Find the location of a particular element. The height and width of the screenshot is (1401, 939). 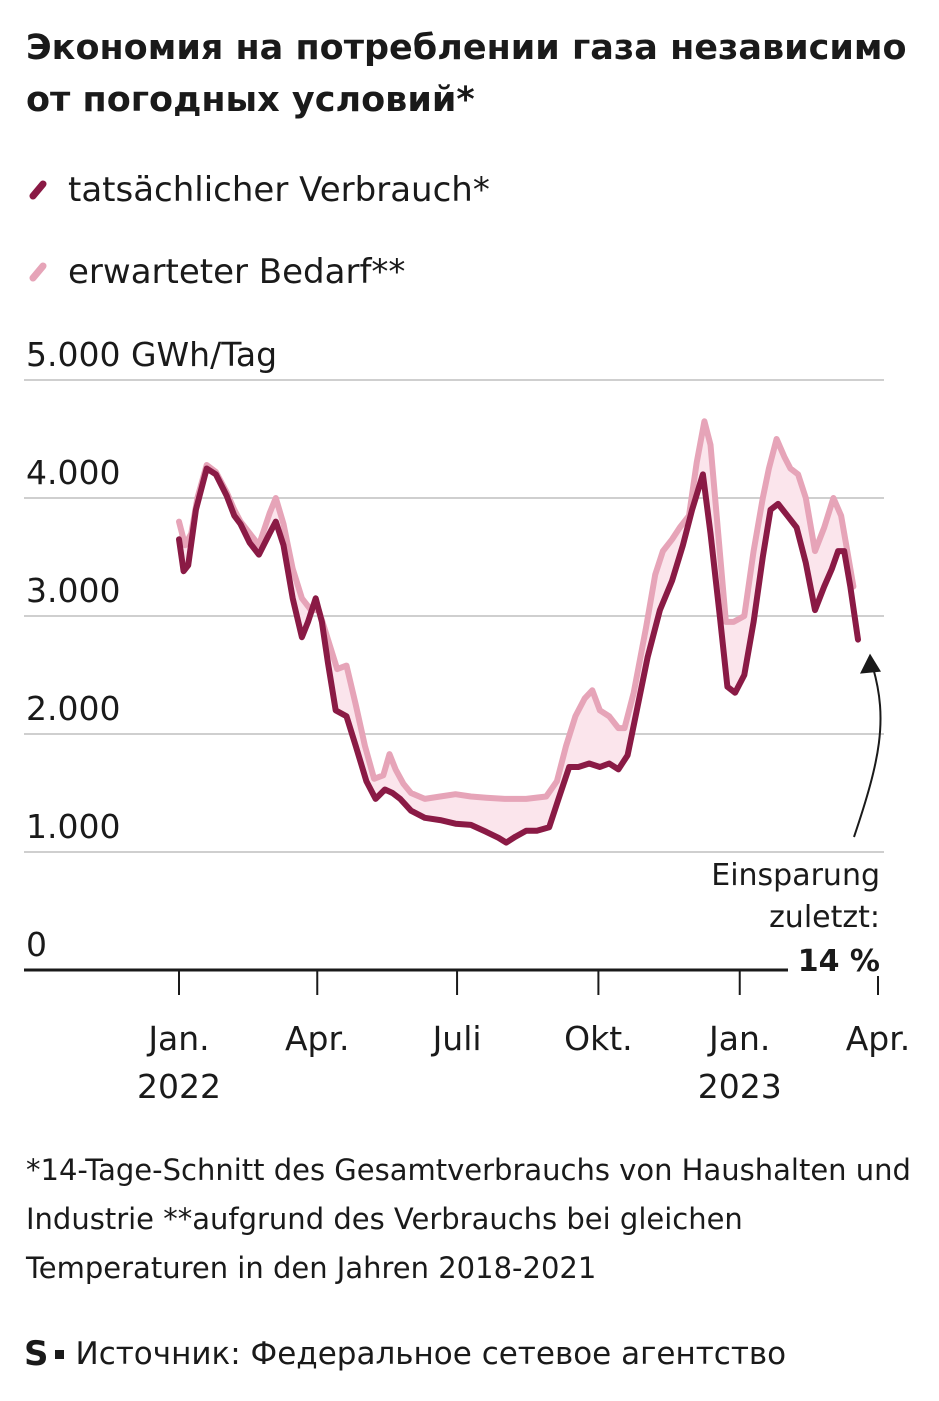

legend-item-expected: erwarteter Bedarf** is located at coordinates (216, 272).